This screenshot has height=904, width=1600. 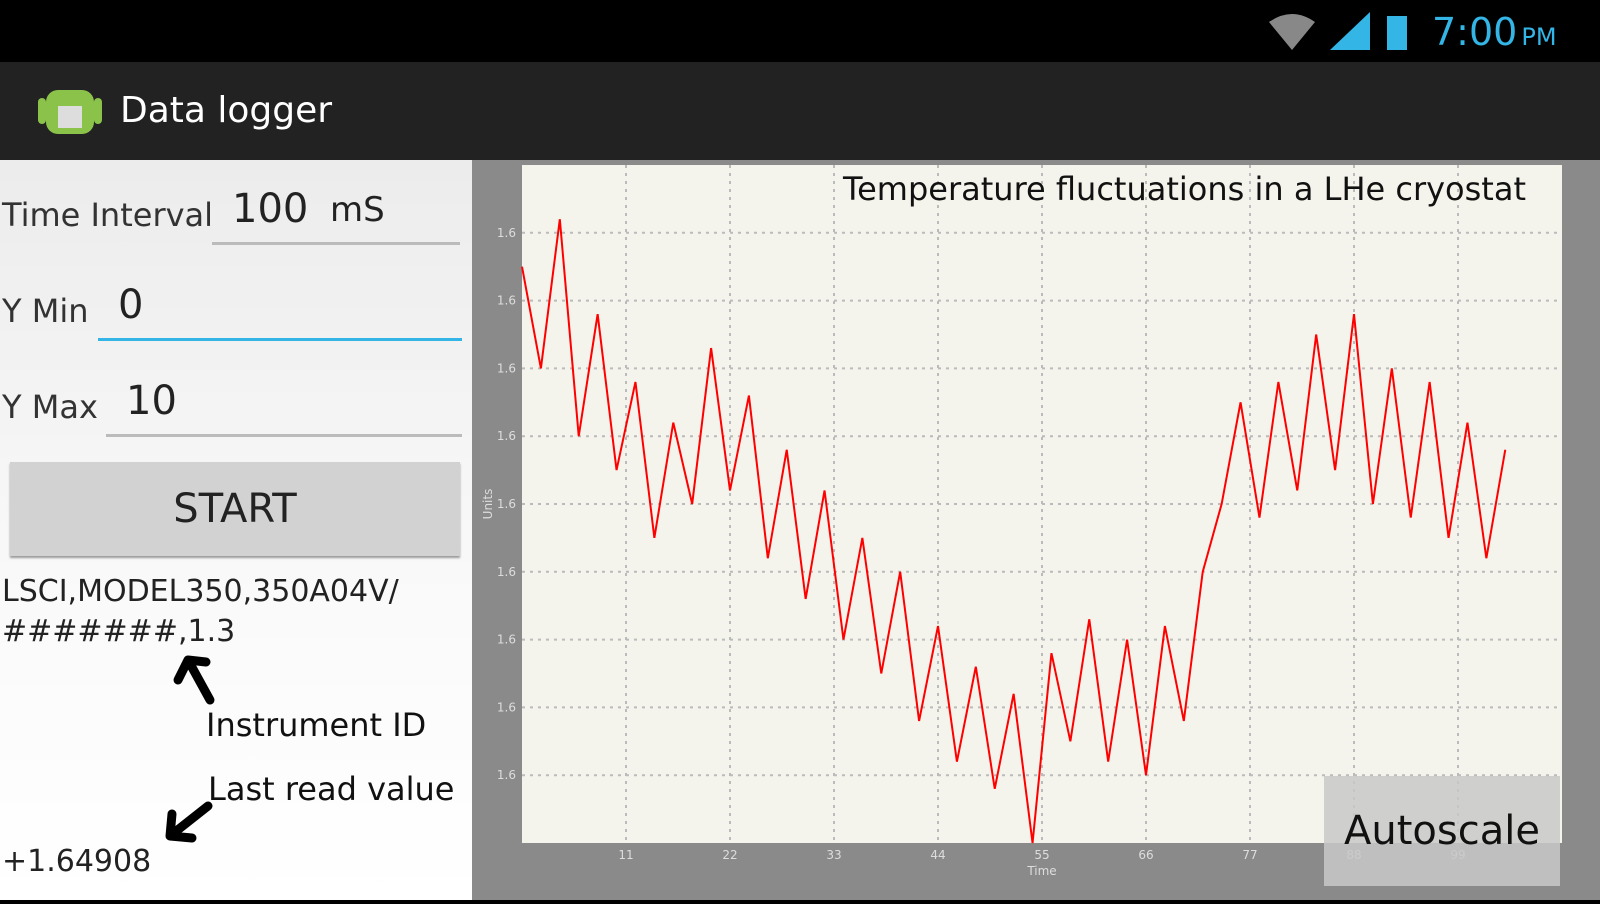 What do you see at coordinates (800, 111) in the screenshot?
I see `action-bar: Data logger` at bounding box center [800, 111].